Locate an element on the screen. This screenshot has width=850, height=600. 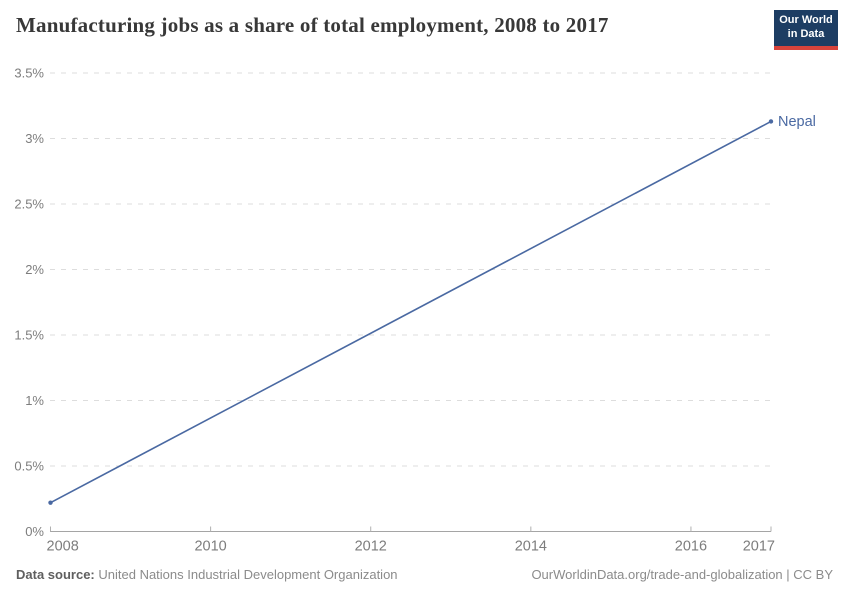
y-axis-tick-label: 2% is located at coordinates (34, 269).